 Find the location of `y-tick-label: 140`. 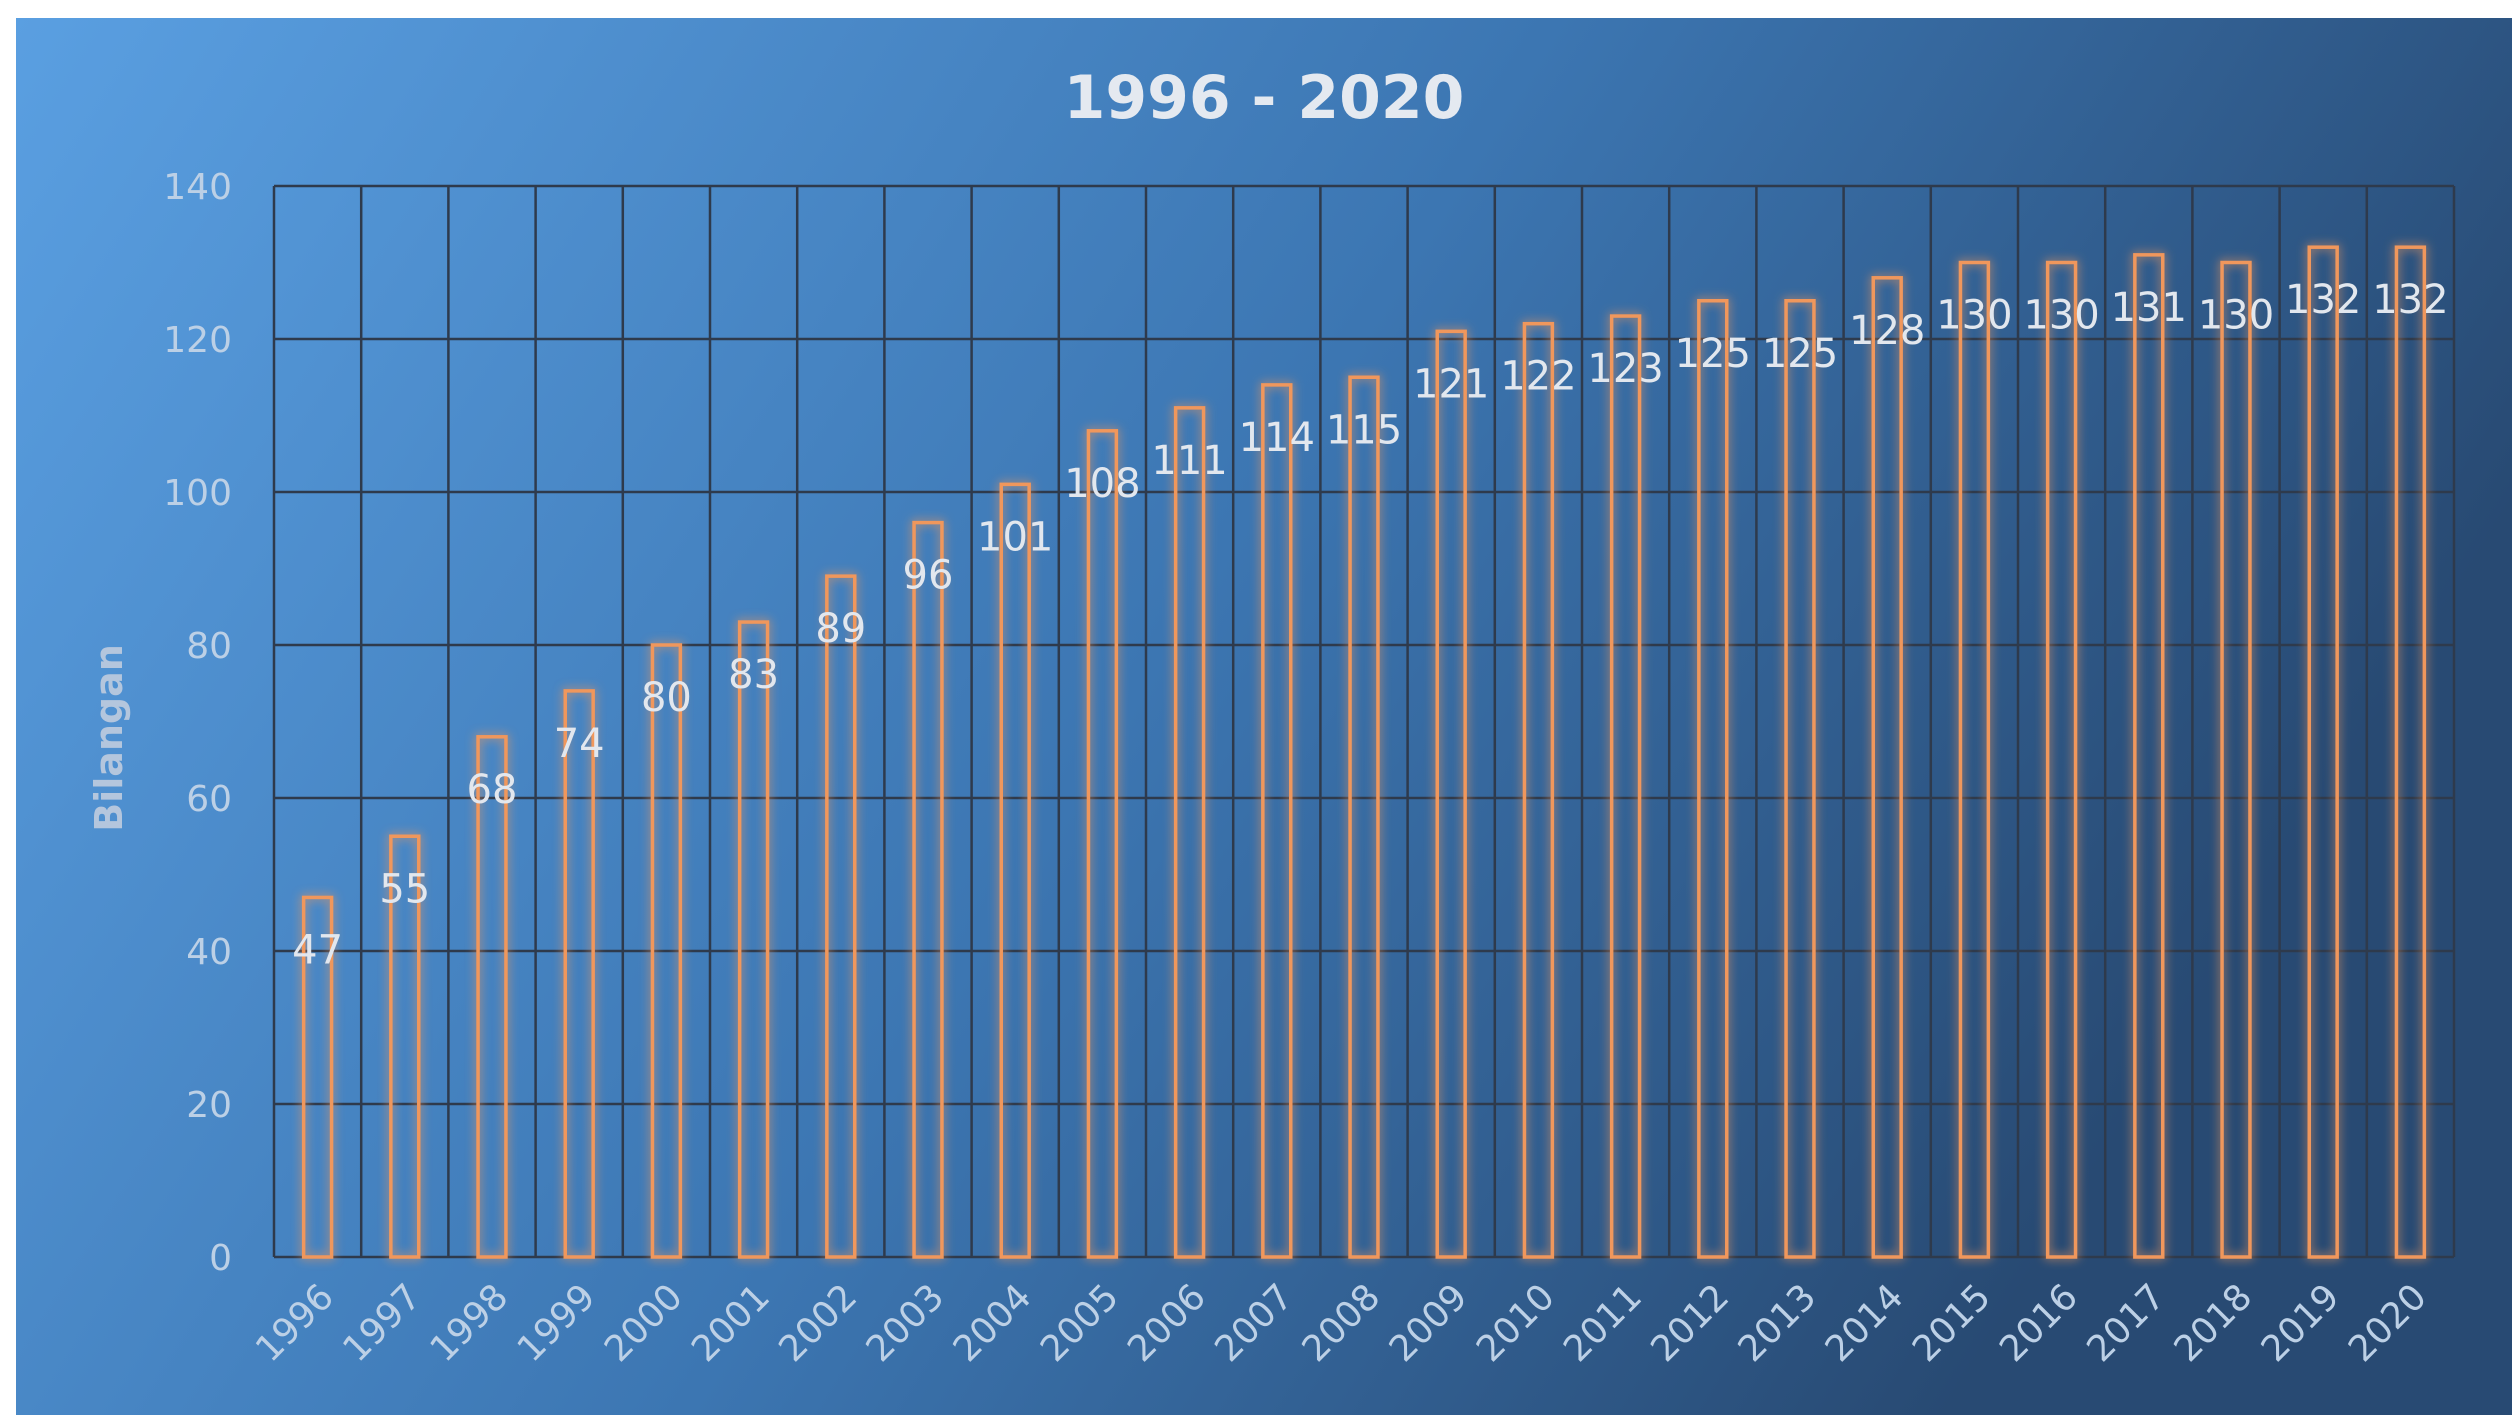

y-tick-label: 140 is located at coordinates (197, 187).